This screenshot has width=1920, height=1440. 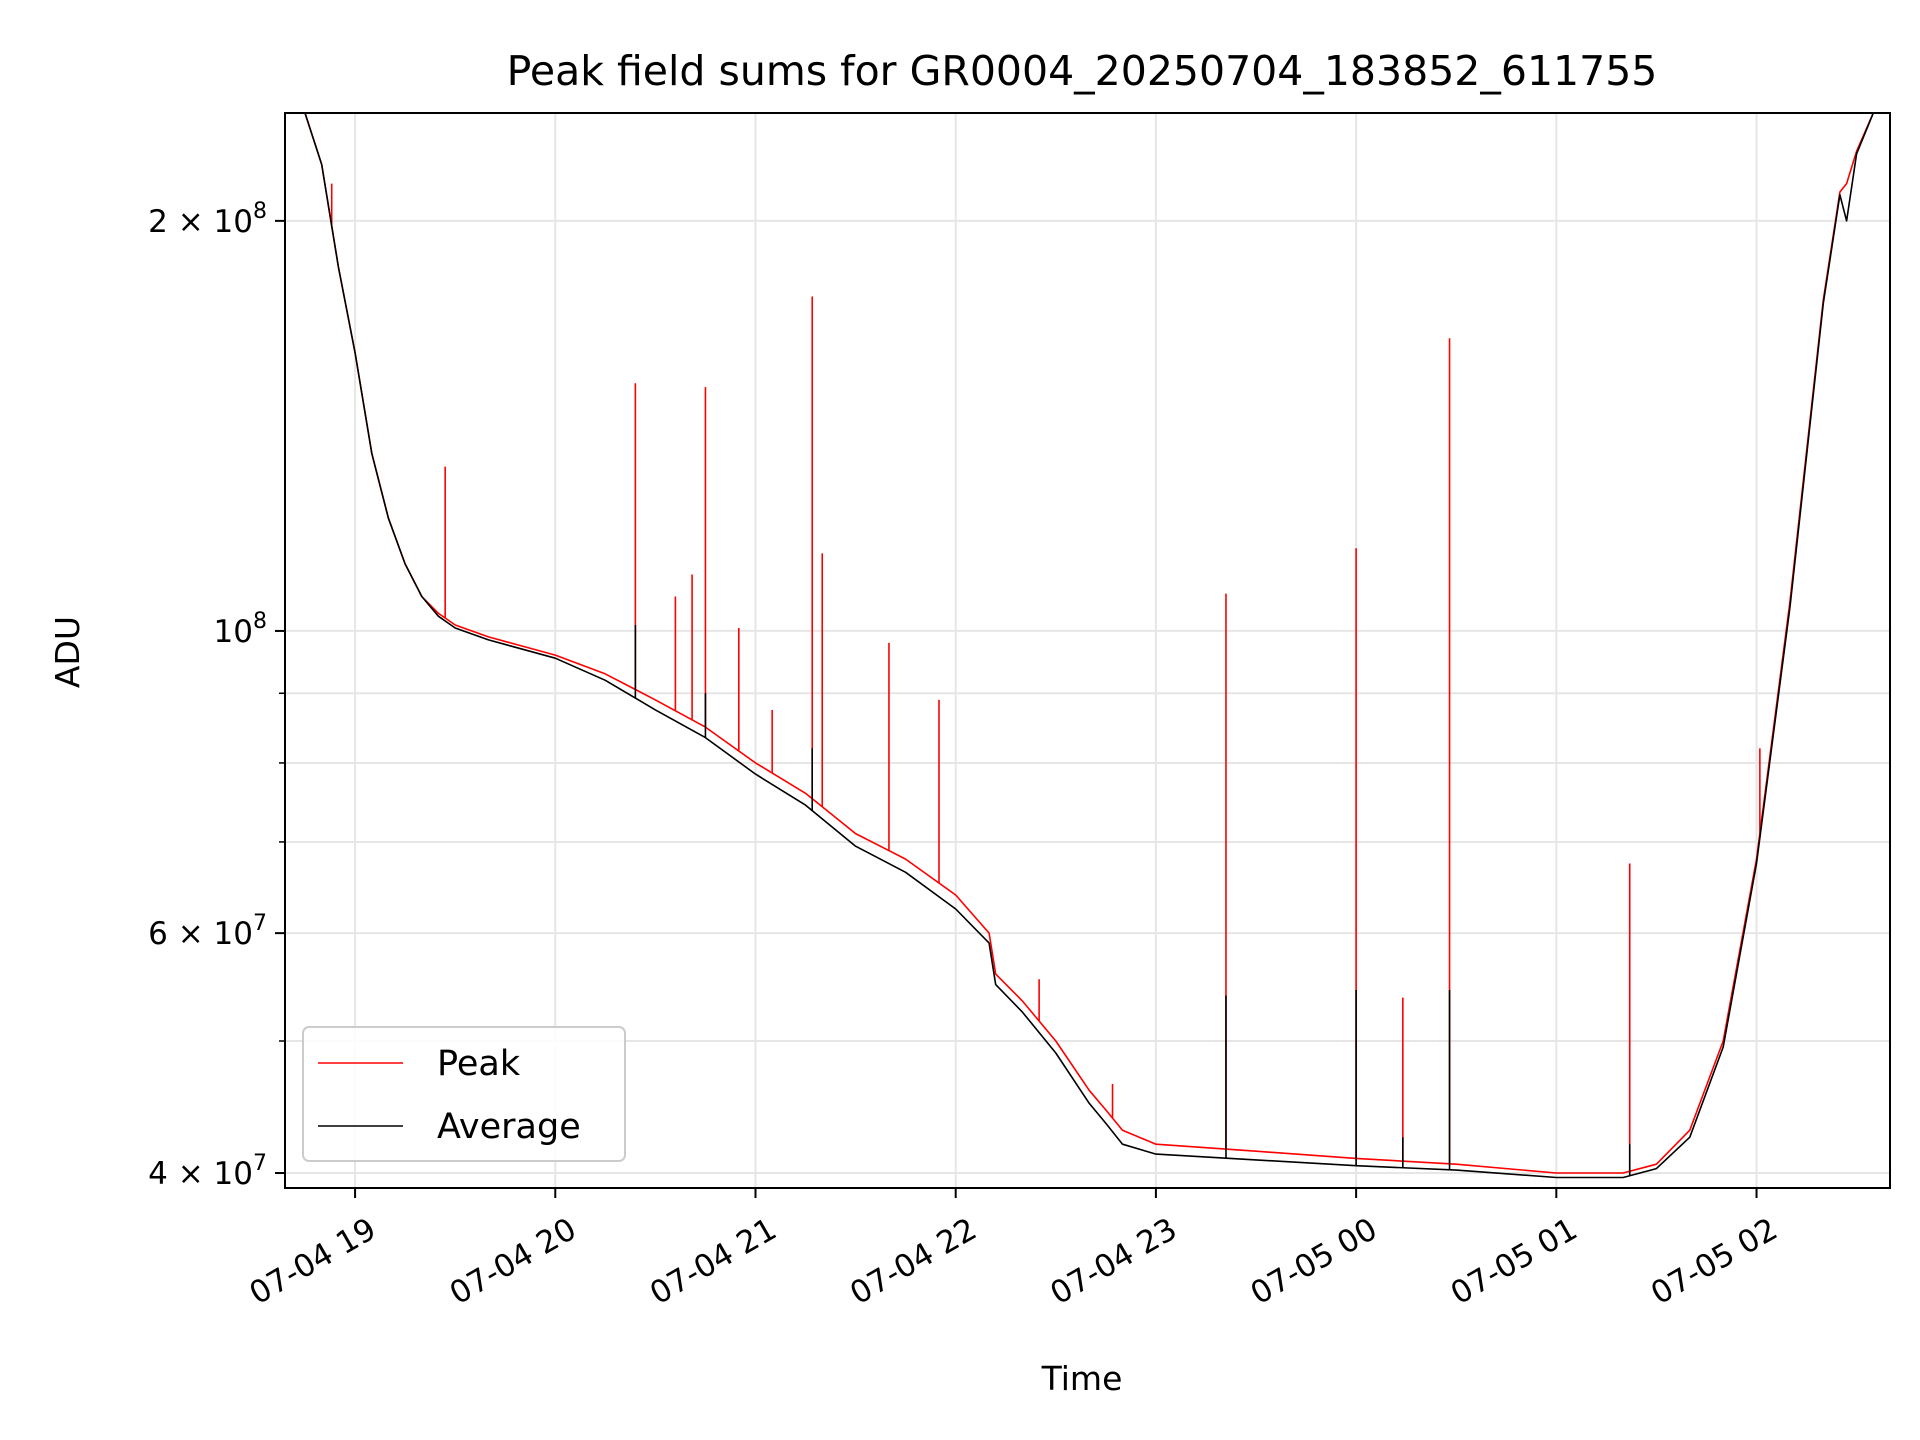 What do you see at coordinates (67, 652) in the screenshot?
I see `y-axis-title: ADU` at bounding box center [67, 652].